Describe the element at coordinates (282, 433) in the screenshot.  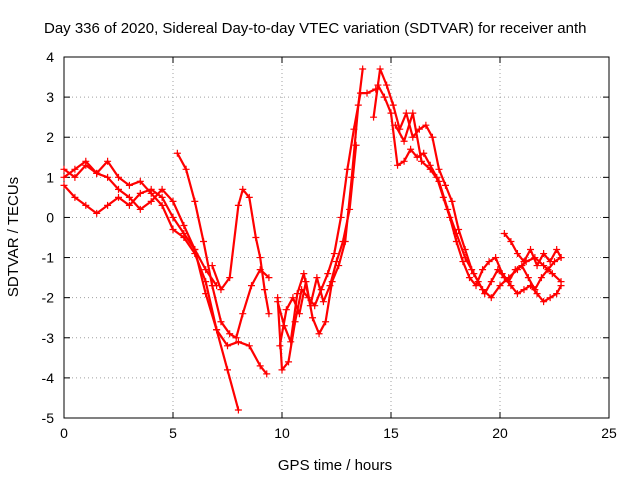
I see `x-tick-label: 10` at that location.